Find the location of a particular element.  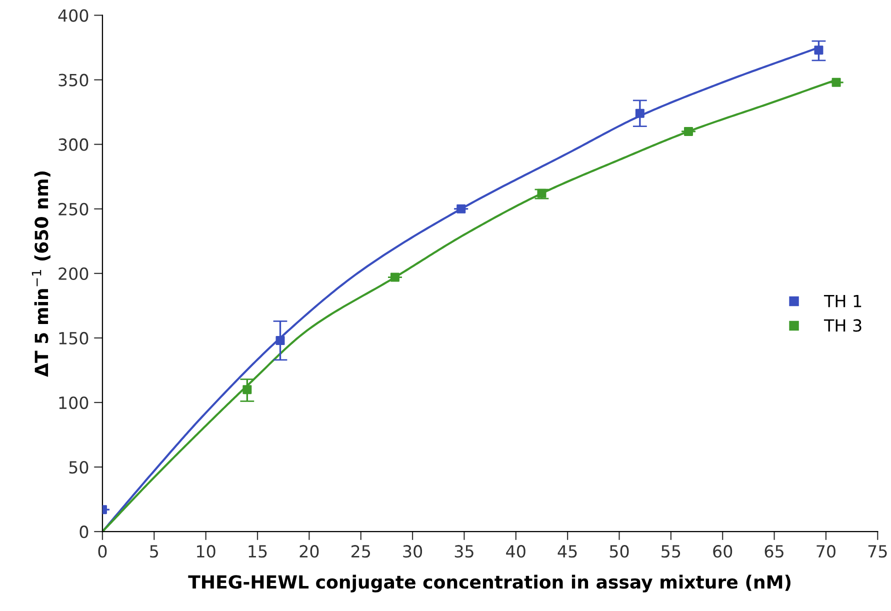

x-tick-label: 25 is located at coordinates (360, 551).